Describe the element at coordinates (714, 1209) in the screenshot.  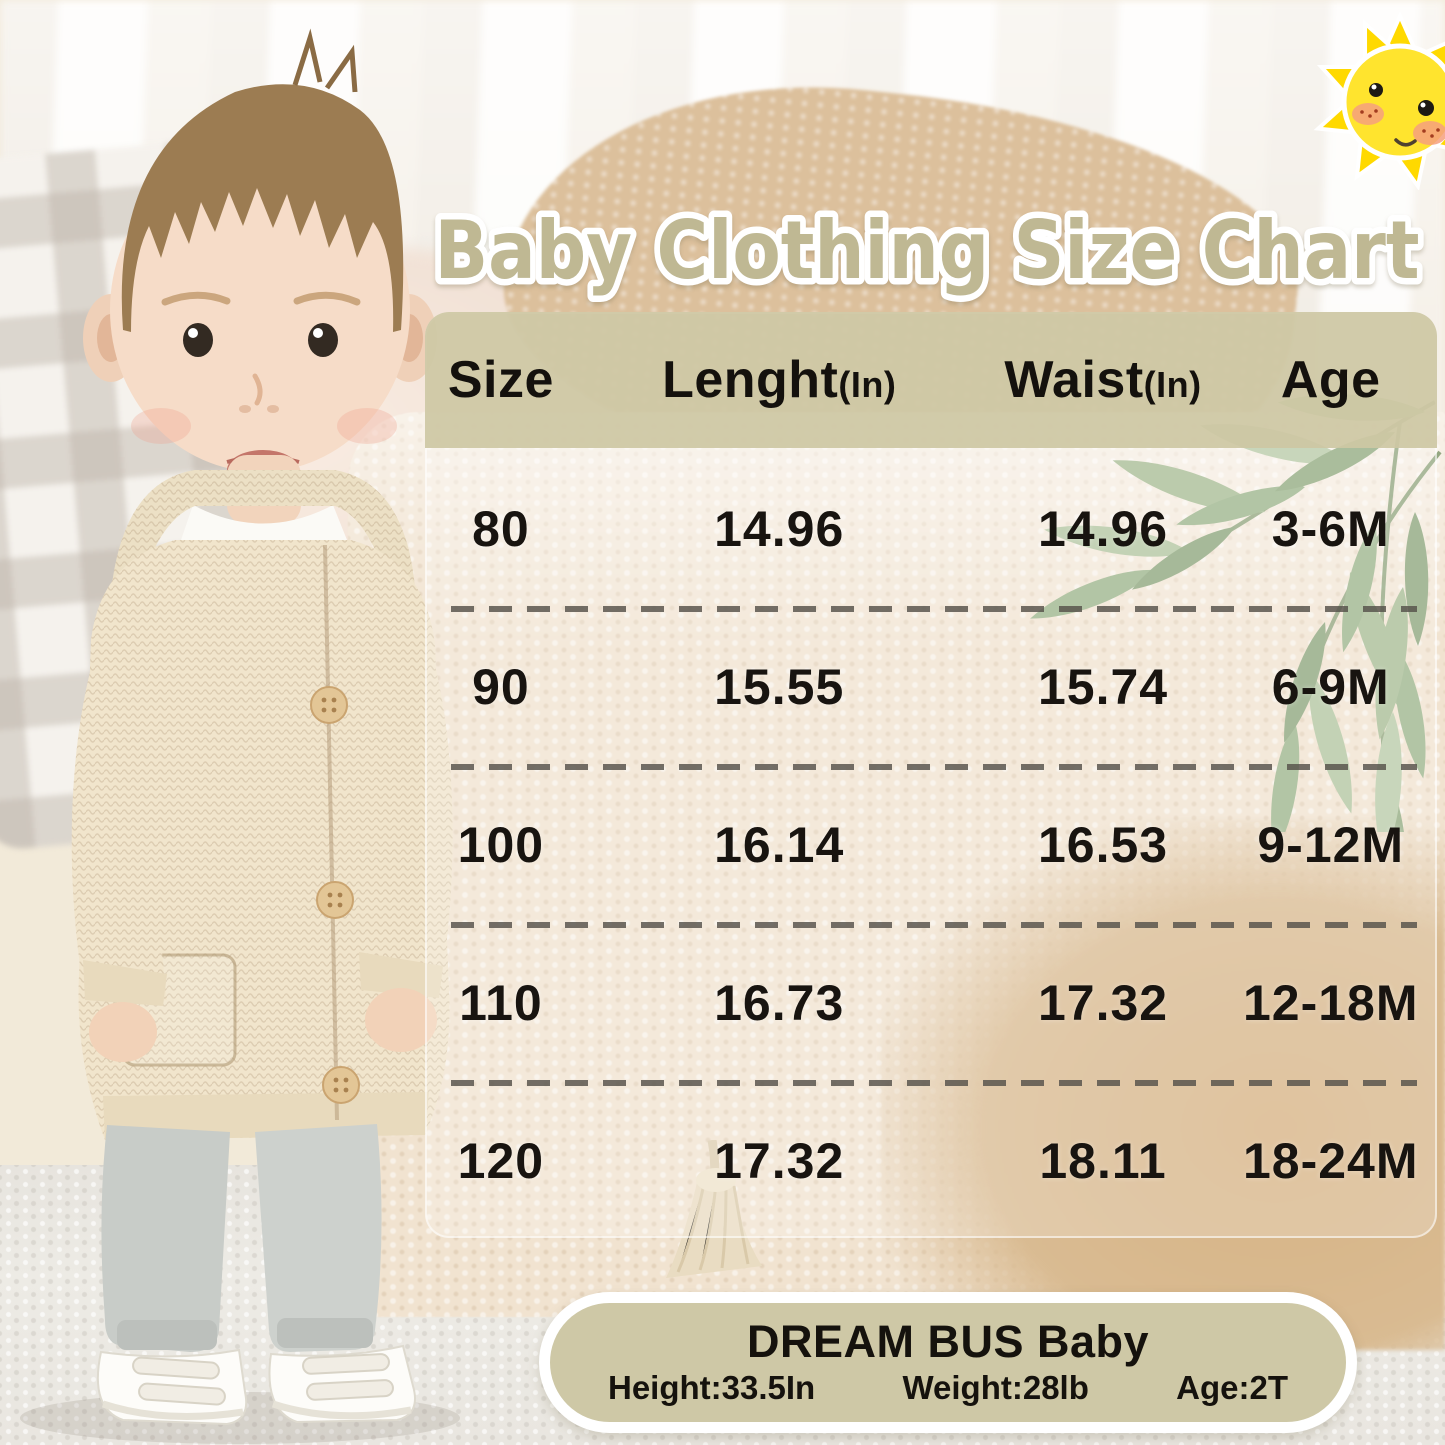
I see `tassel-decoration-icon` at that location.